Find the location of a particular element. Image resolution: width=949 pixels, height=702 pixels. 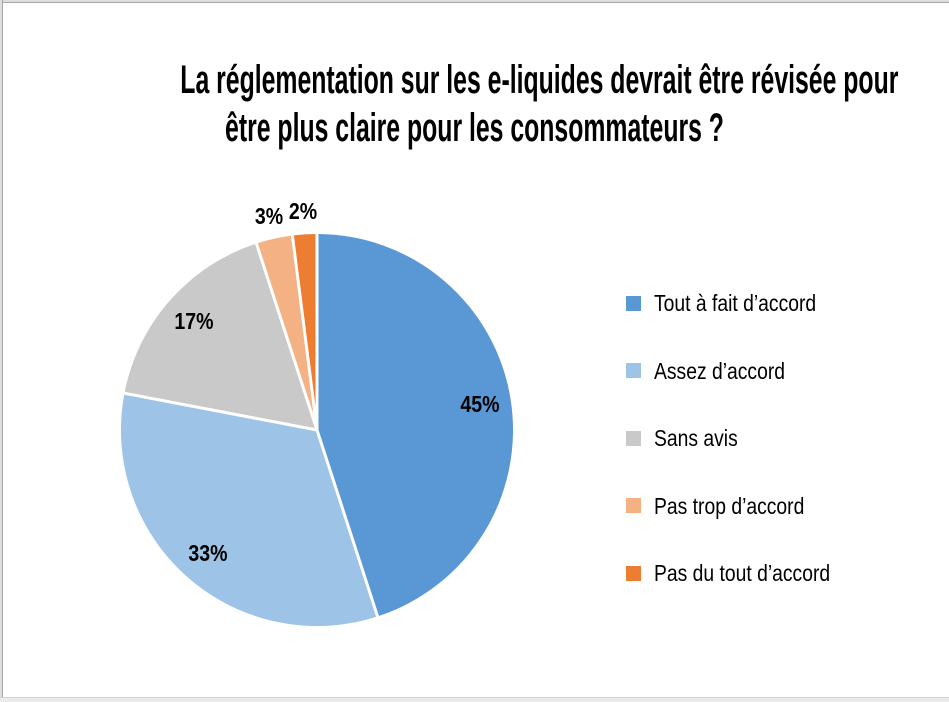

page-edge-bottom is located at coordinates (474, 699).